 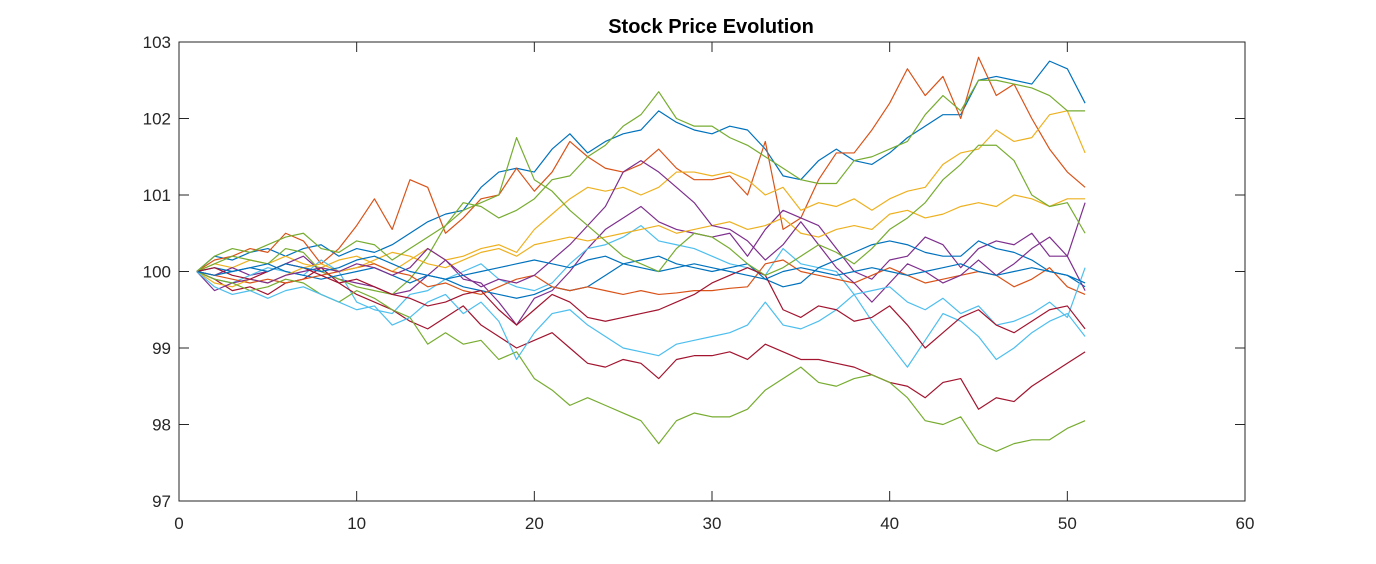 I want to click on x-tick-label-50: 50, so click(x=1067, y=523).